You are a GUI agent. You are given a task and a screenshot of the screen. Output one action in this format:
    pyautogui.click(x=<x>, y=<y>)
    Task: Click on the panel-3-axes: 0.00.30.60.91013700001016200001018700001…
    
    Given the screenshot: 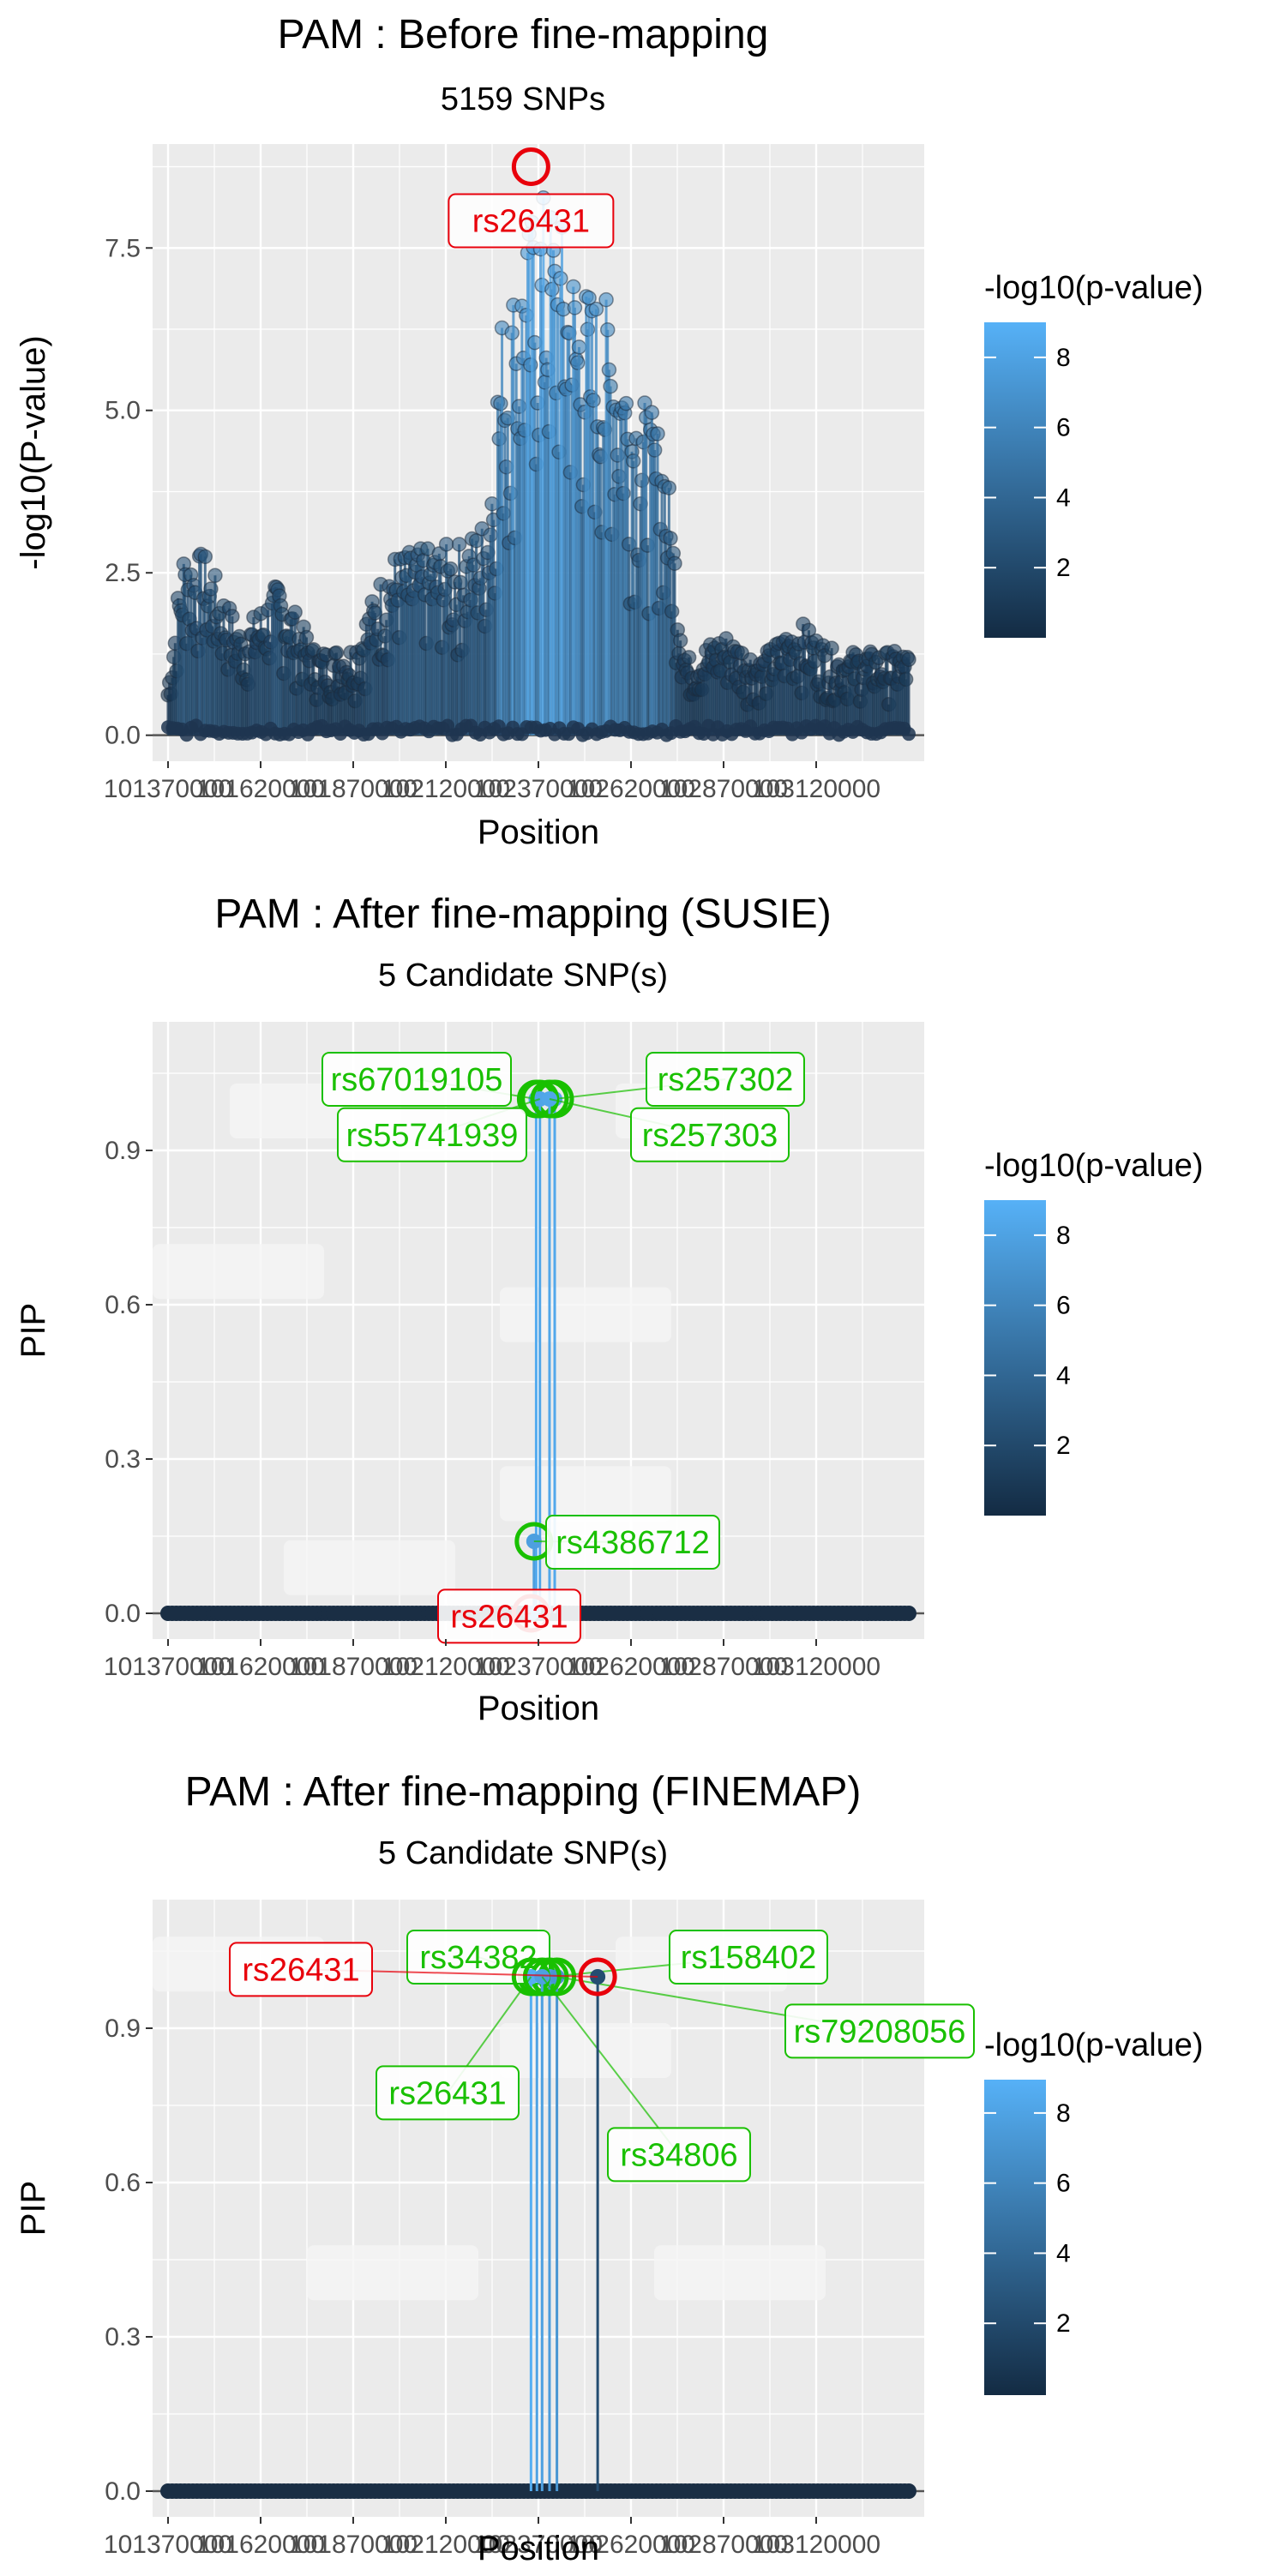 What is the action you would take?
    pyautogui.click(x=492, y=2287)
    